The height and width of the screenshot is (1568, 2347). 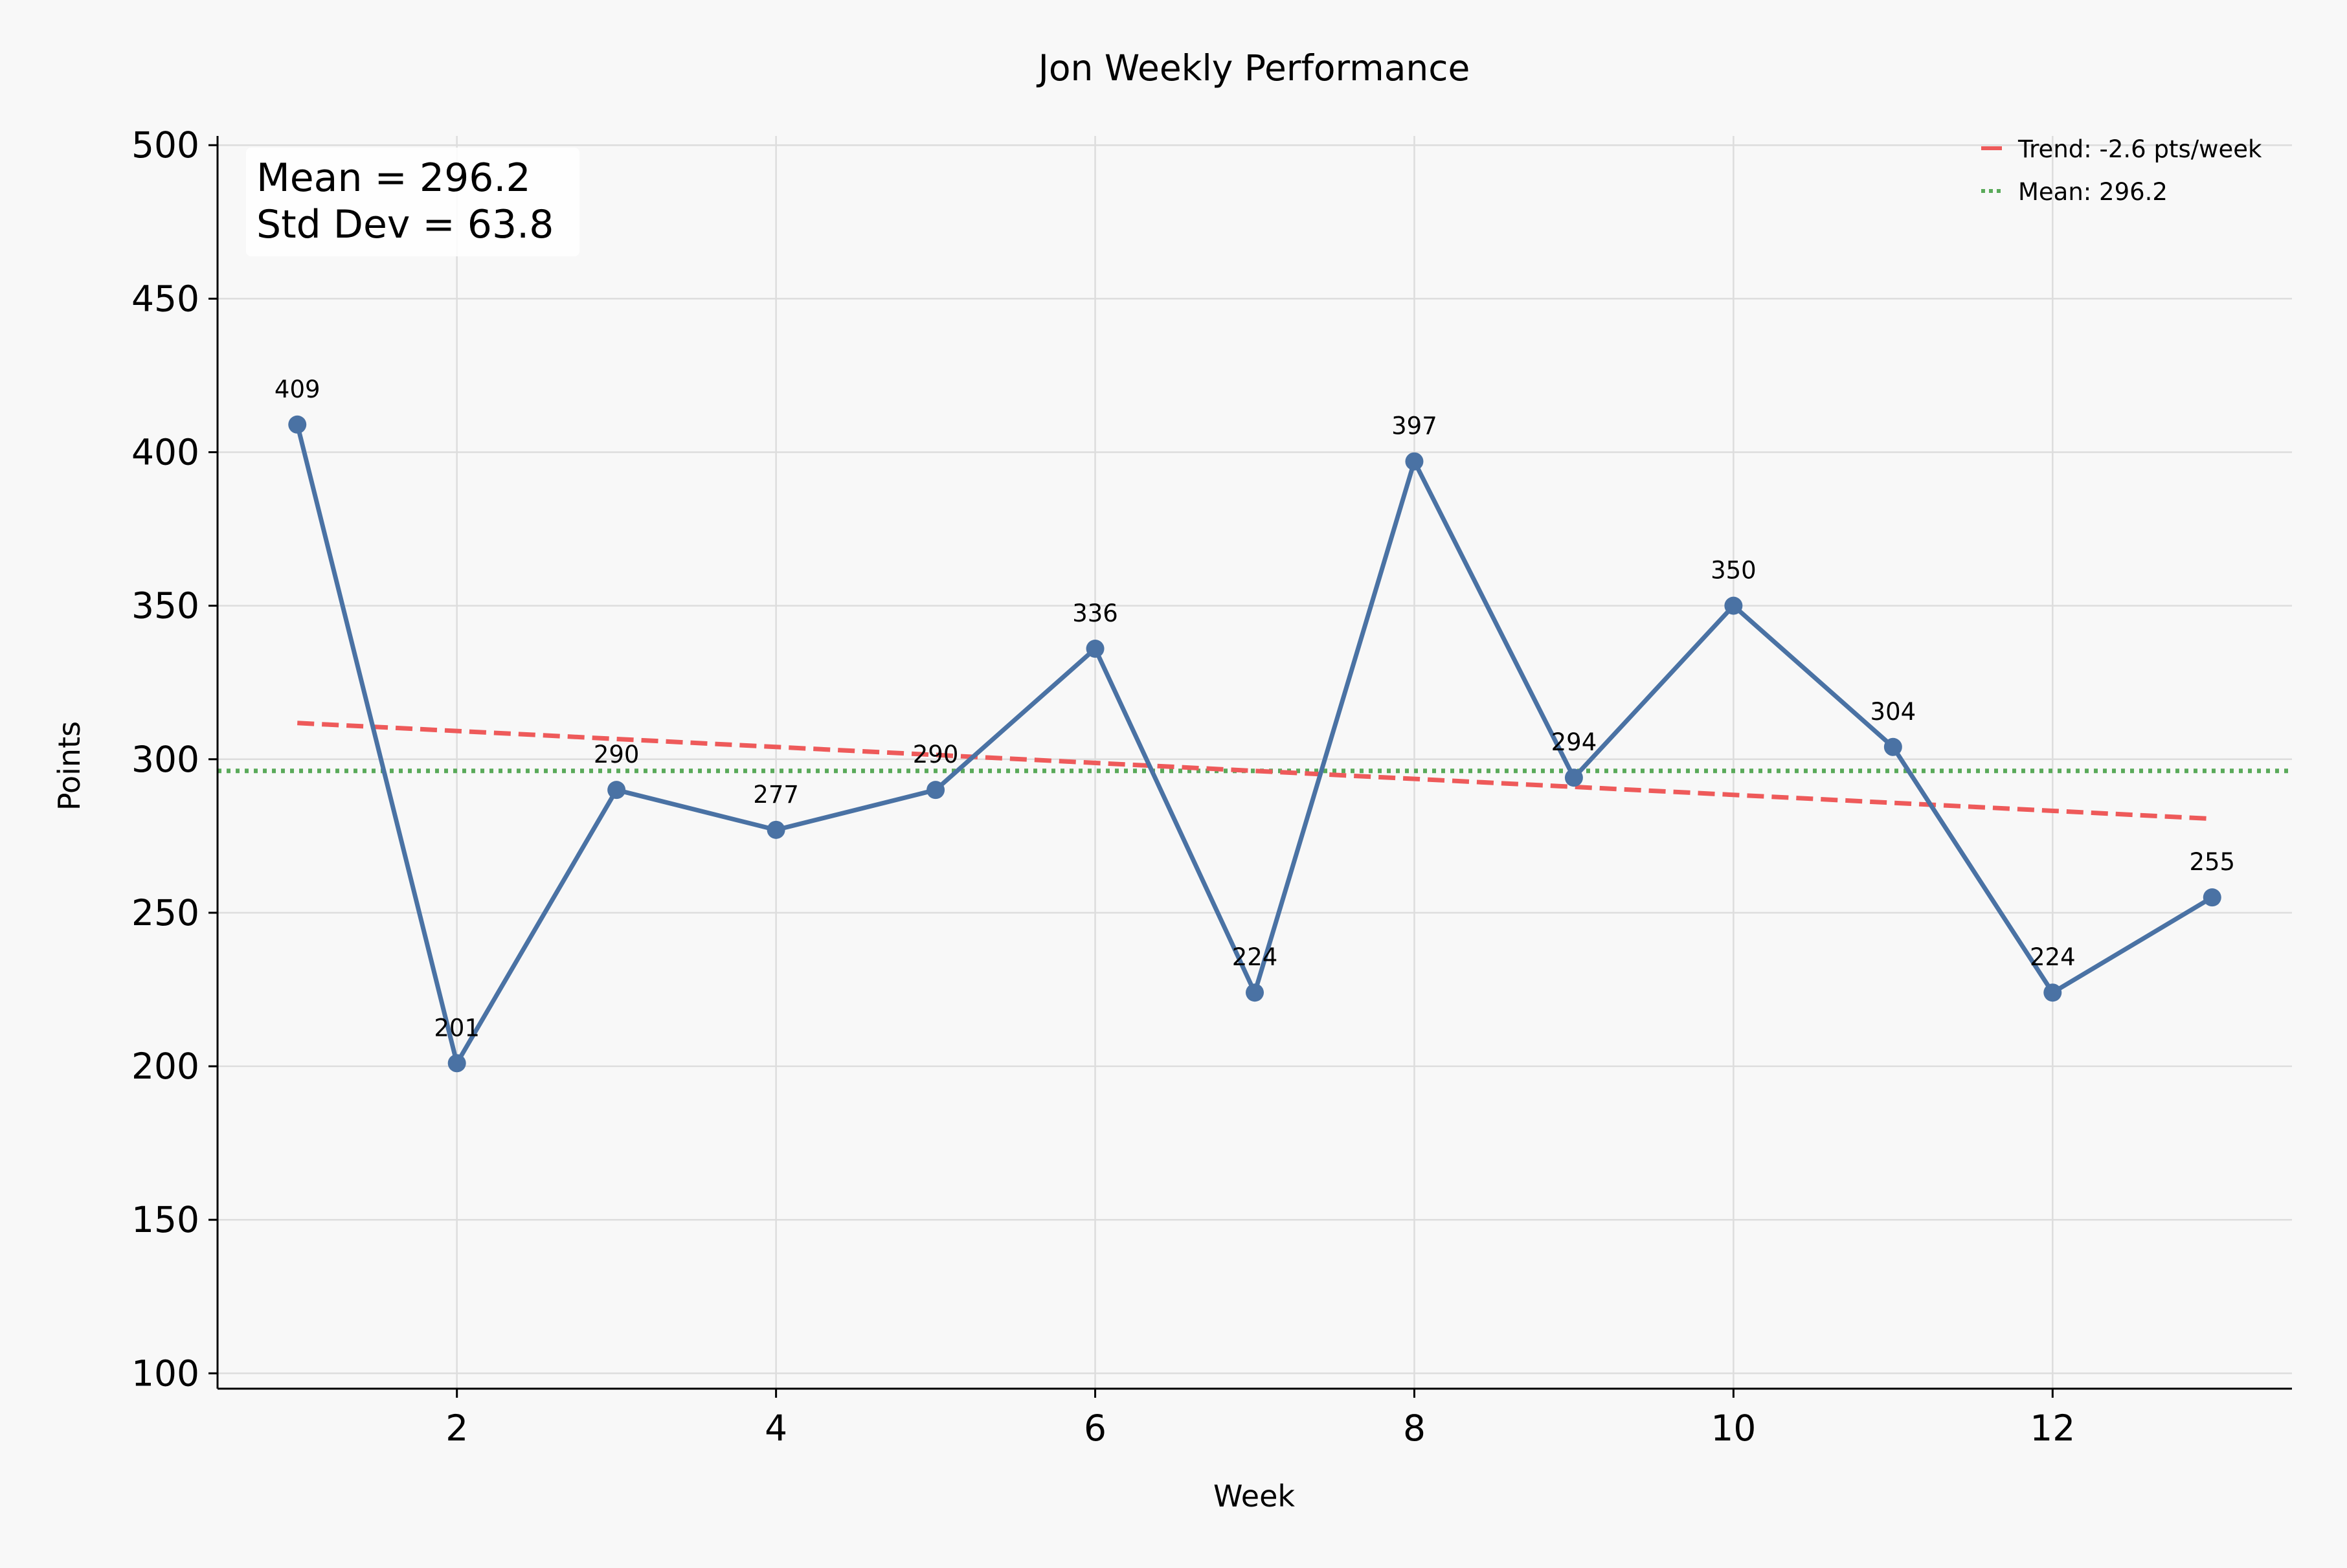 What do you see at coordinates (2052, 1428) in the screenshot?
I see `x-tick-label: 12` at bounding box center [2052, 1428].